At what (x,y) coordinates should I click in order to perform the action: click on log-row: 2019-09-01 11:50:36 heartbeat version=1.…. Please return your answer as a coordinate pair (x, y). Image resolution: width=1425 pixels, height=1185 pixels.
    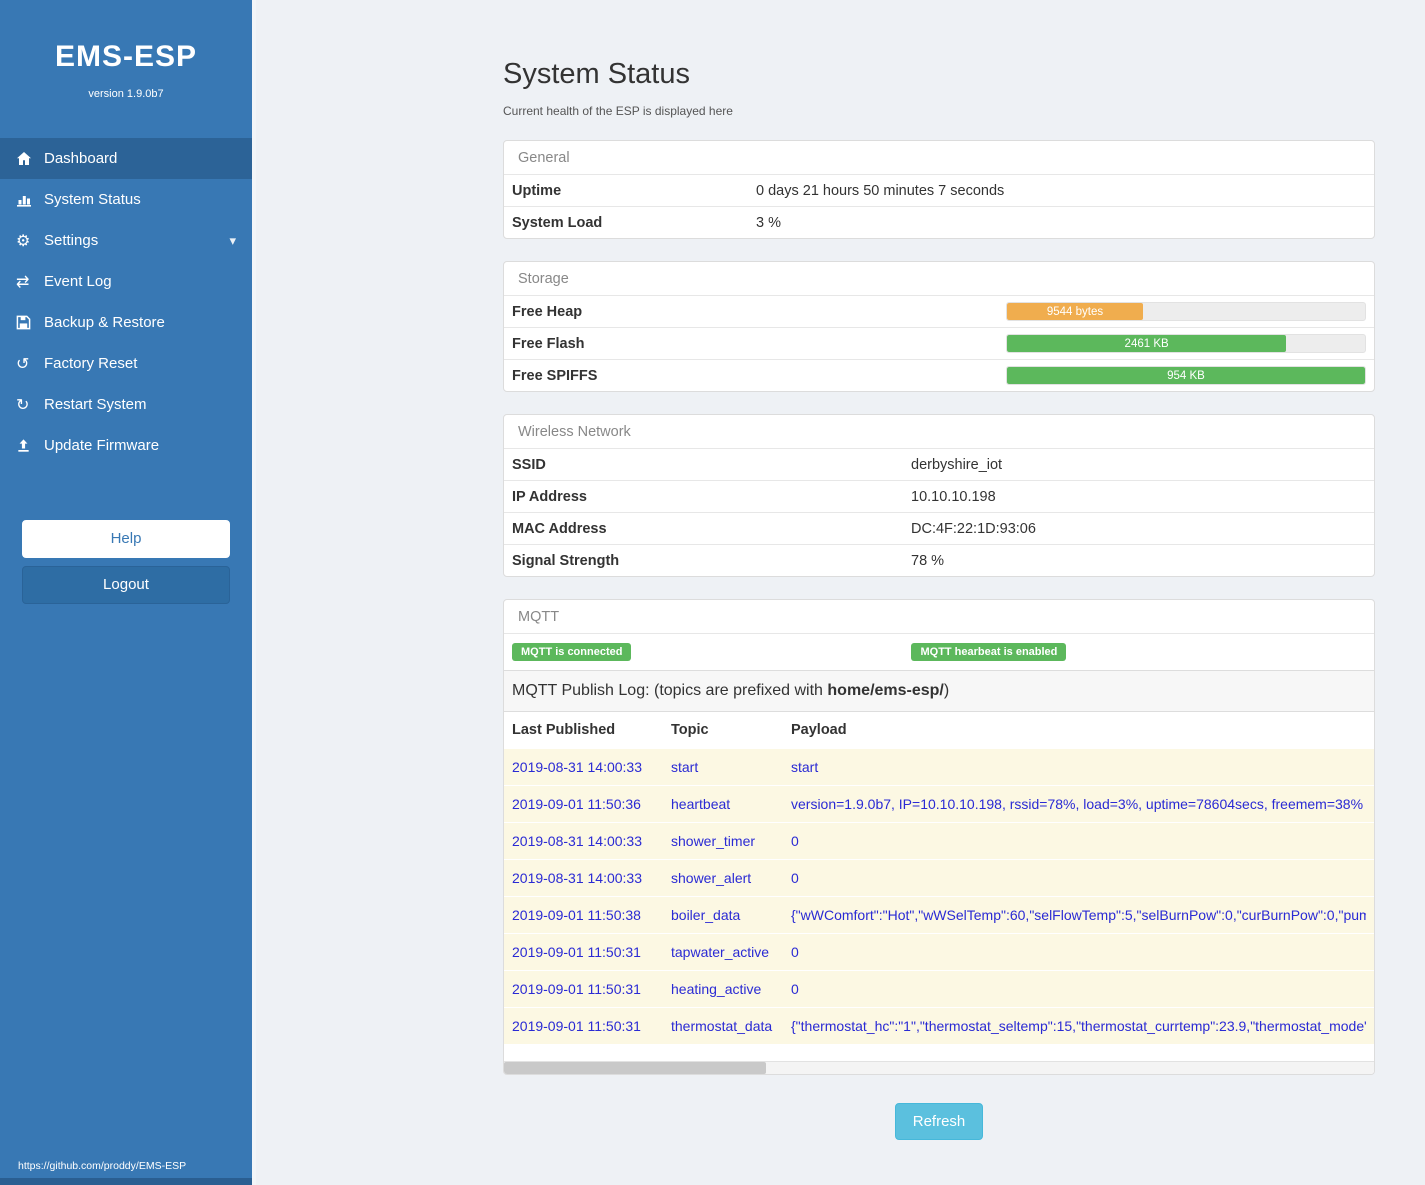
    Looking at the image, I should click on (939, 803).